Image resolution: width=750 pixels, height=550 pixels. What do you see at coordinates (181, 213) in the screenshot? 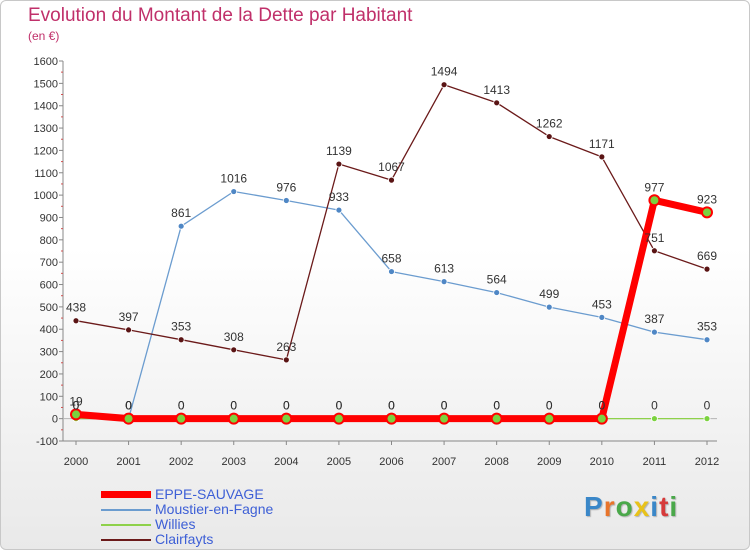
I see `moustier-en-fagne-data-label: 861` at bounding box center [181, 213].